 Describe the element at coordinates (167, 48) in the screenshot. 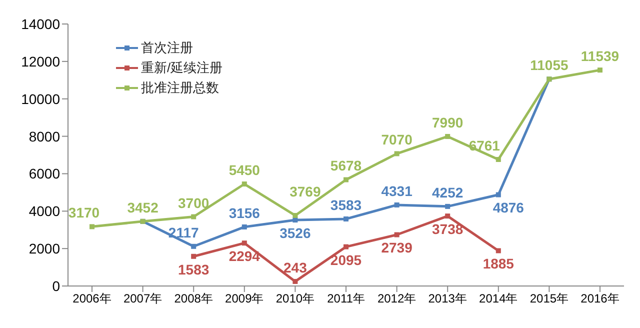

I see `legend-label: 首次注册` at that location.